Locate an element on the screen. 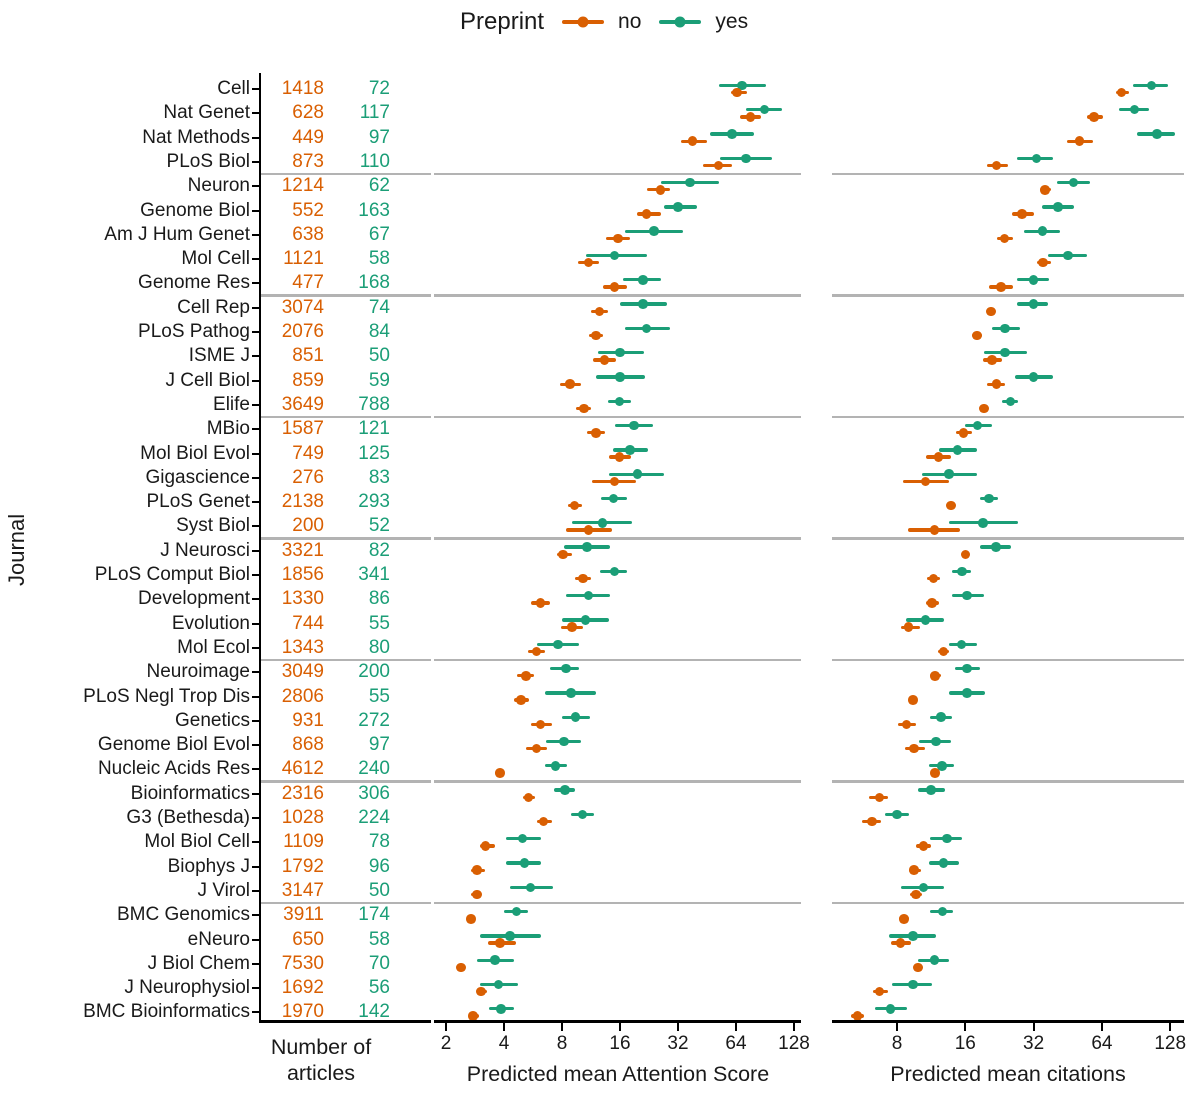 The image size is (1200, 1094). article-count-no: 1330 is located at coordinates (302, 599).